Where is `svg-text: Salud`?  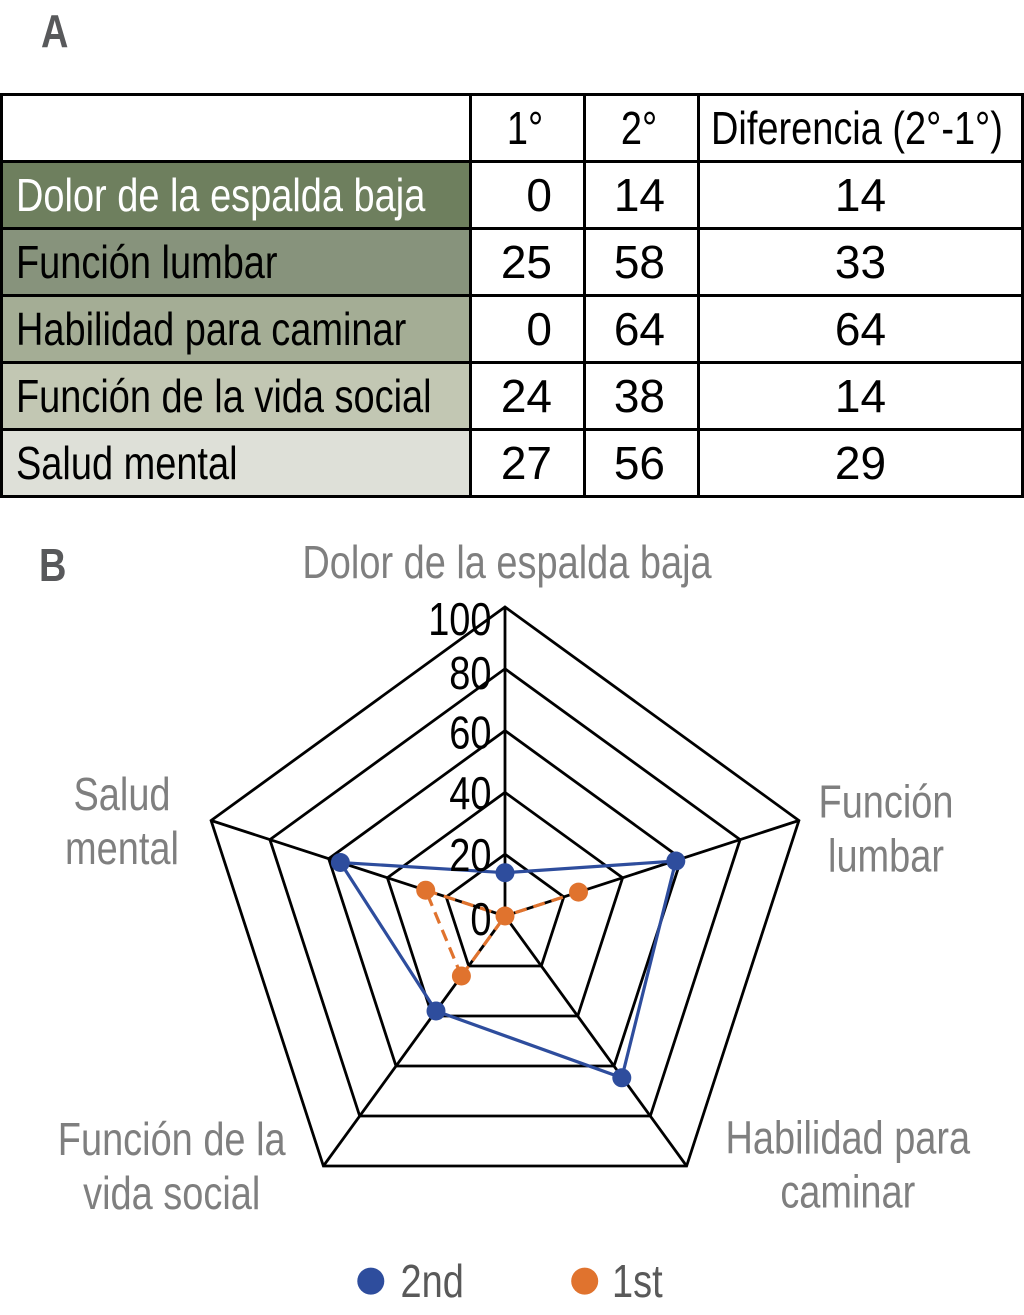 svg-text: Salud is located at coordinates (121, 794).